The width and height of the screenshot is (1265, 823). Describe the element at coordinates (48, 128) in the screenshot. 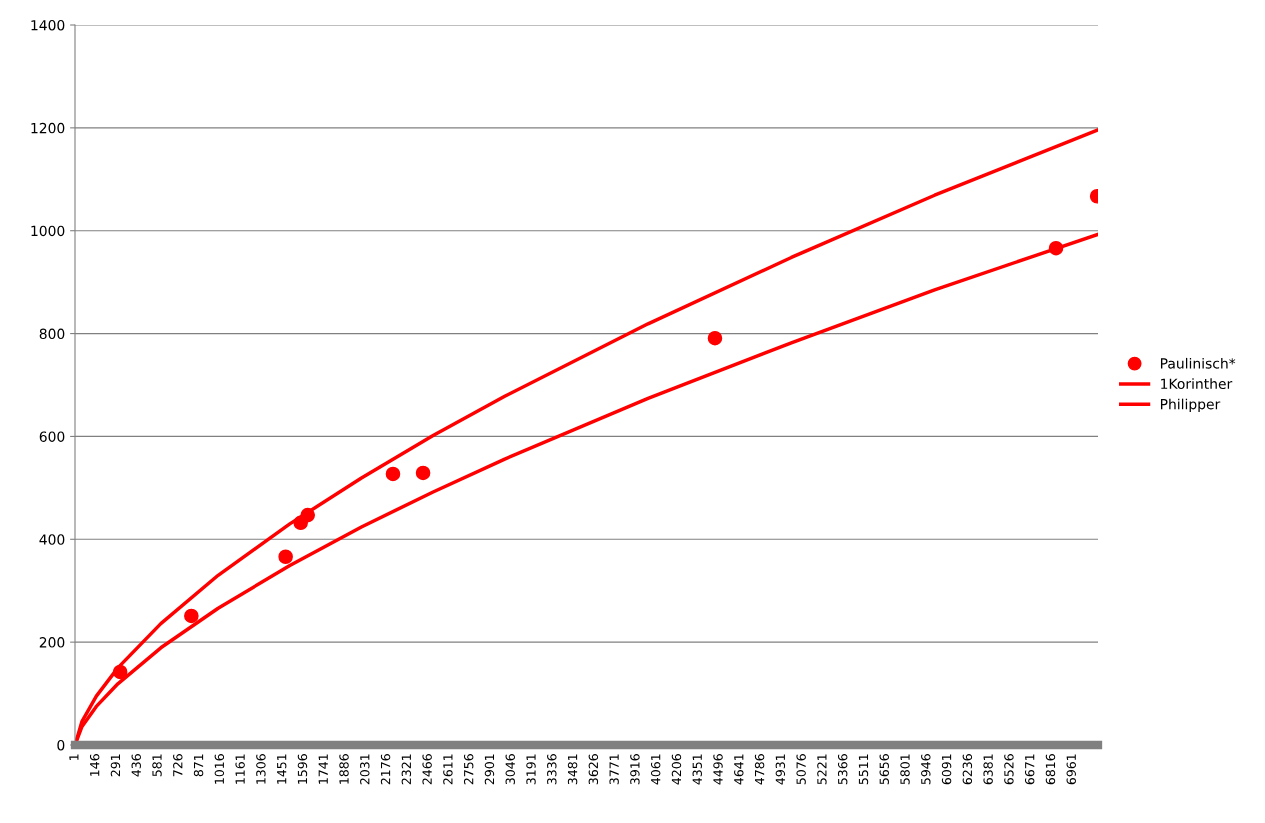

I see `y-tick-label: 1200` at that location.